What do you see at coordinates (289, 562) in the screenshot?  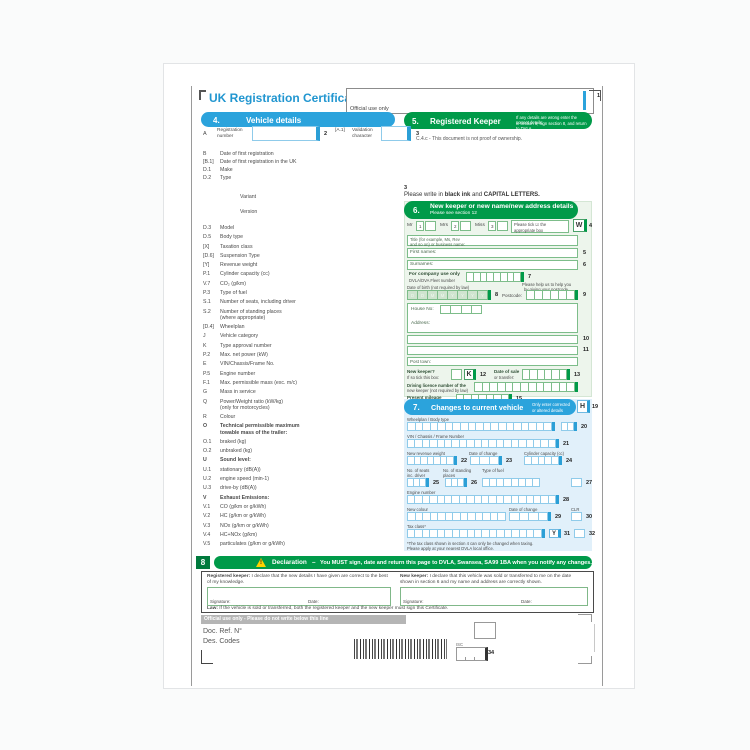 I see `declaration-title-bold: Declaration` at bounding box center [289, 562].